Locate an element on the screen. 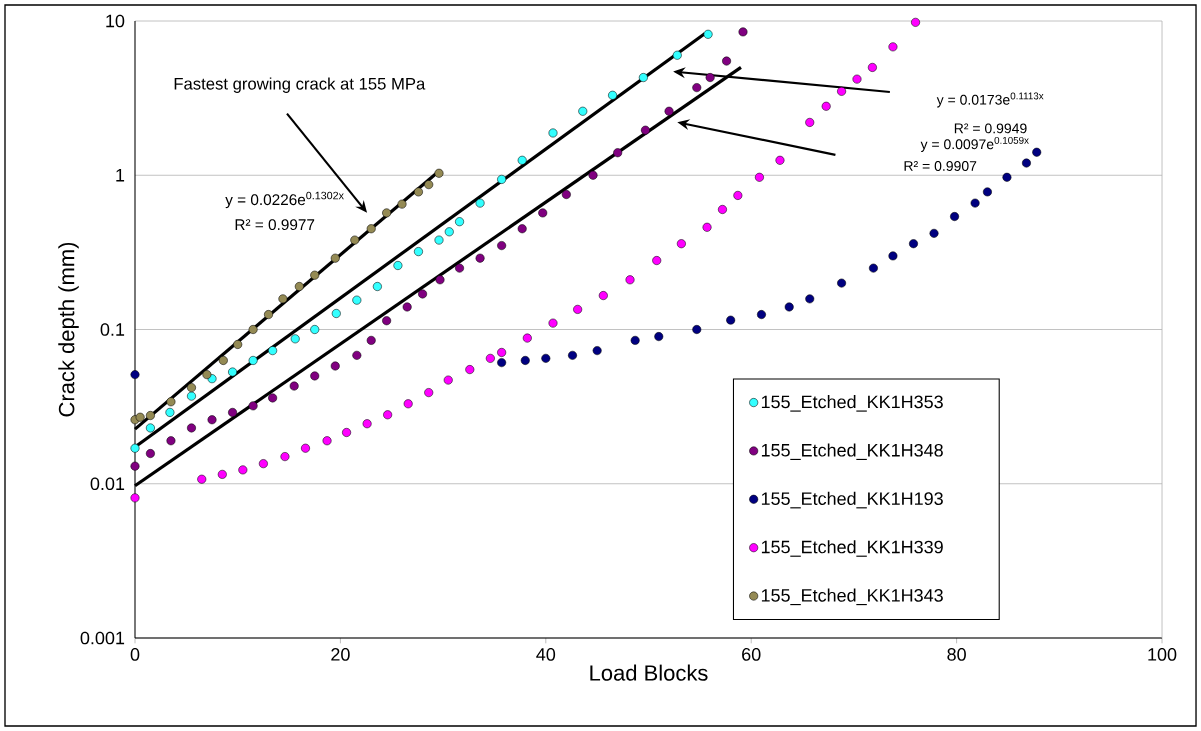 This screenshot has height=731, width=1201. x-axis-title: Load Blocks is located at coordinates (649, 672).